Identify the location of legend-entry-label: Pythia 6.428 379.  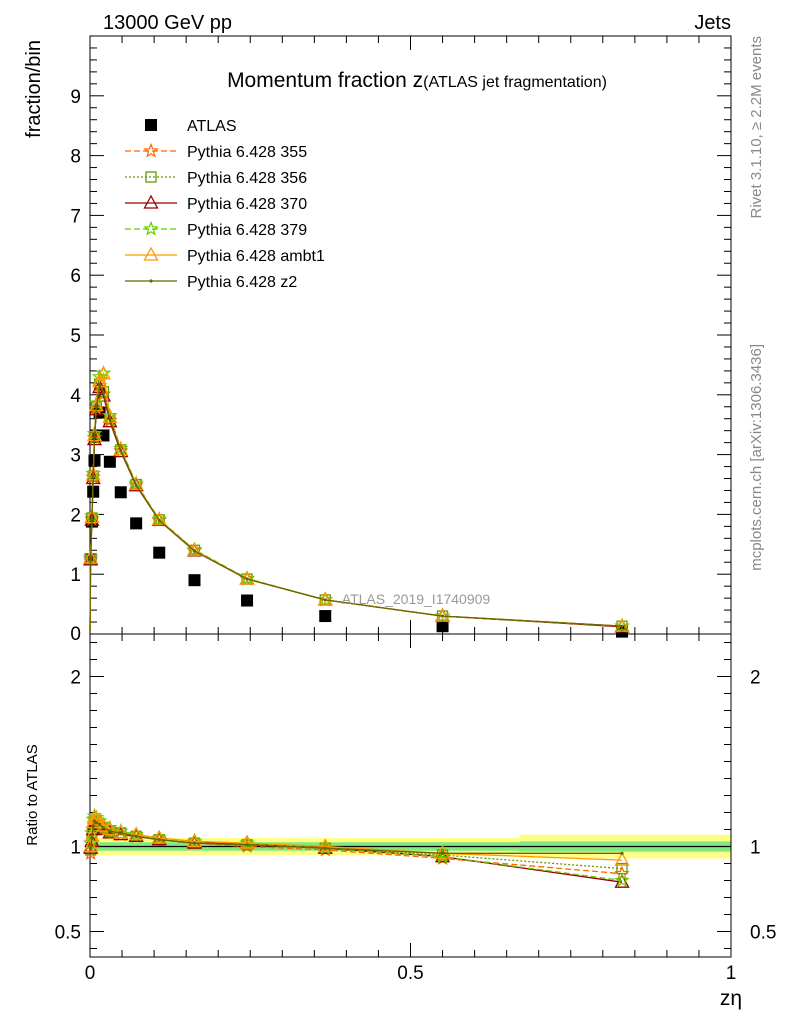
(247, 230).